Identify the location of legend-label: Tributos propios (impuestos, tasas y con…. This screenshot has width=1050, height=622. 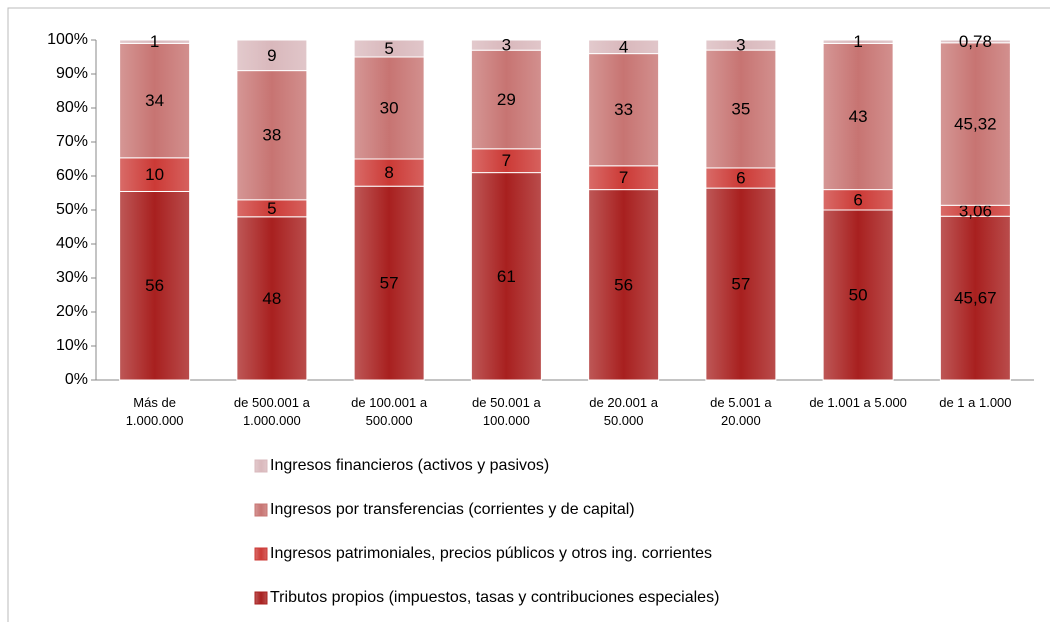
(494, 597).